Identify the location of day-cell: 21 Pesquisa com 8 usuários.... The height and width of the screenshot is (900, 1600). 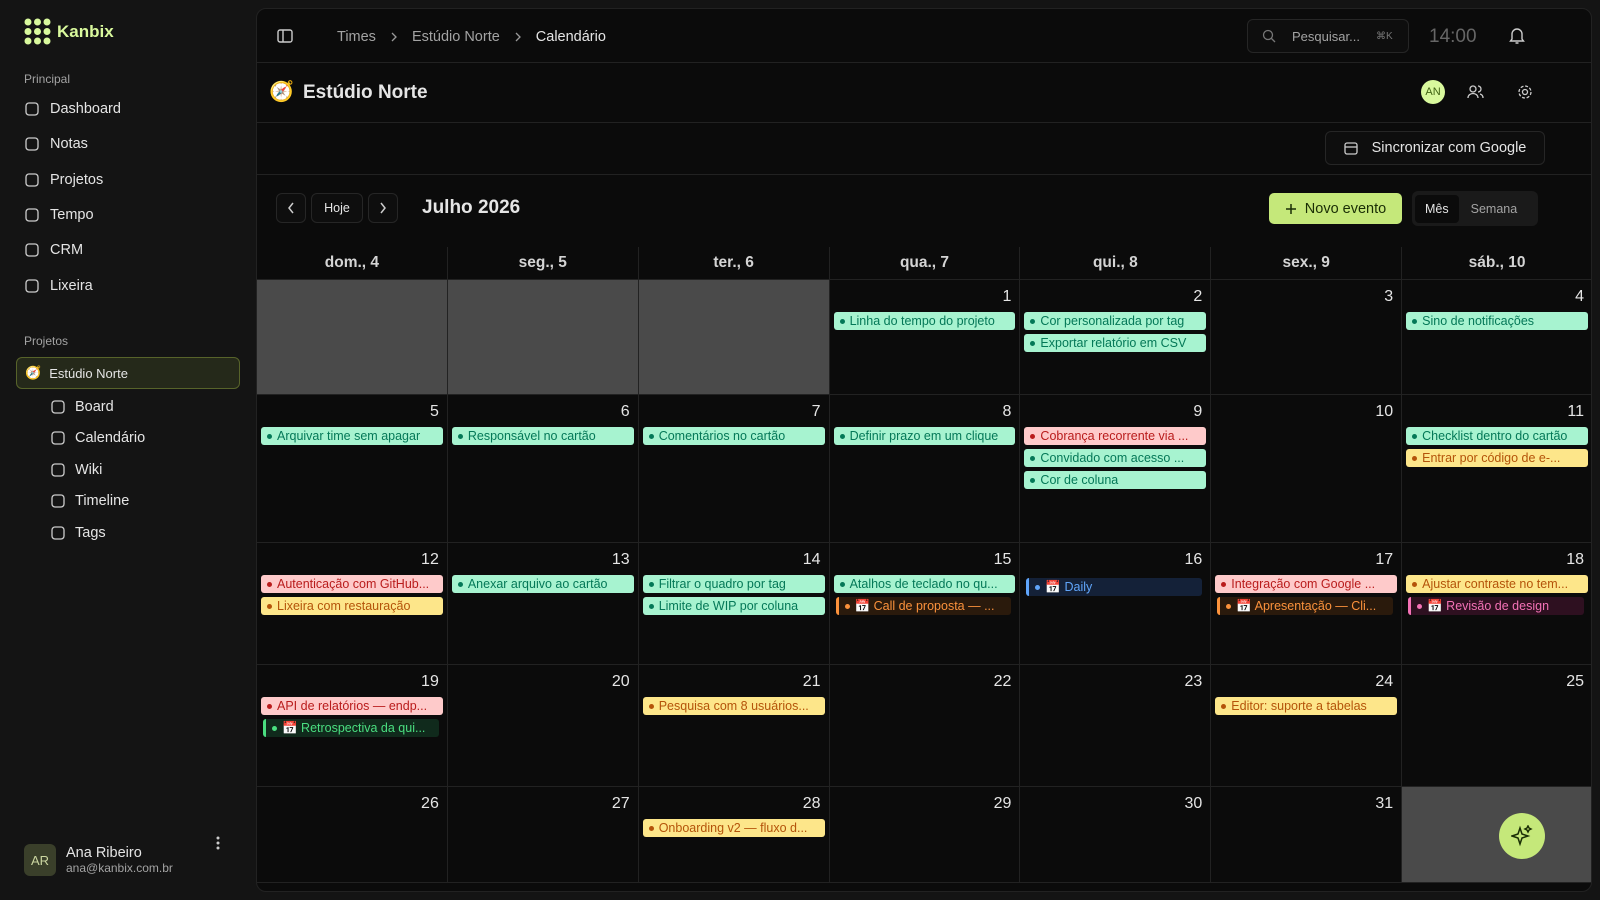
(734, 725).